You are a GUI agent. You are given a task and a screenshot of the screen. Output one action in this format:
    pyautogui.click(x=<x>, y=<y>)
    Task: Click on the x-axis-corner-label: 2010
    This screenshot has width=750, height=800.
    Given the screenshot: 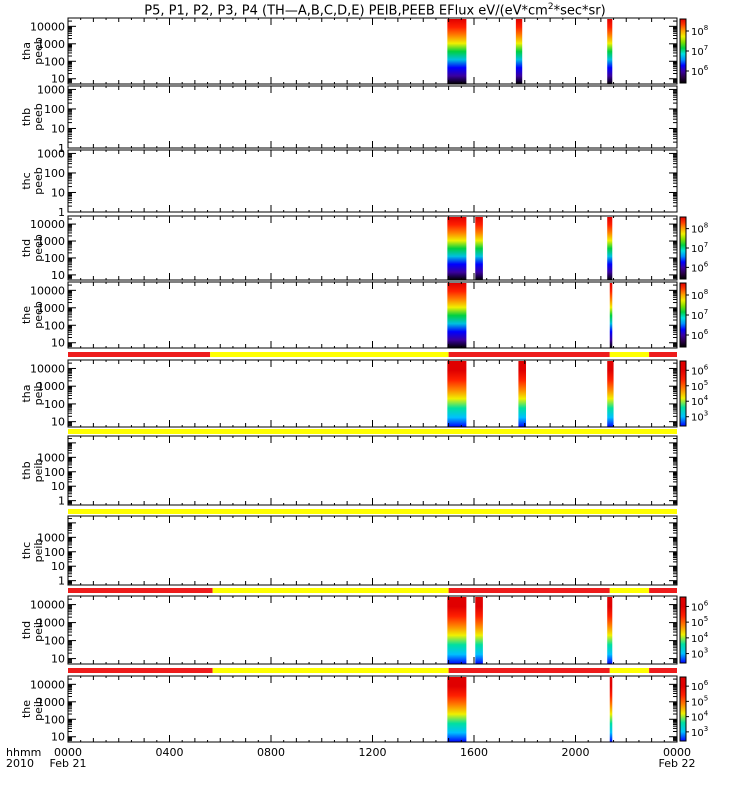 What is the action you would take?
    pyautogui.click(x=20, y=763)
    